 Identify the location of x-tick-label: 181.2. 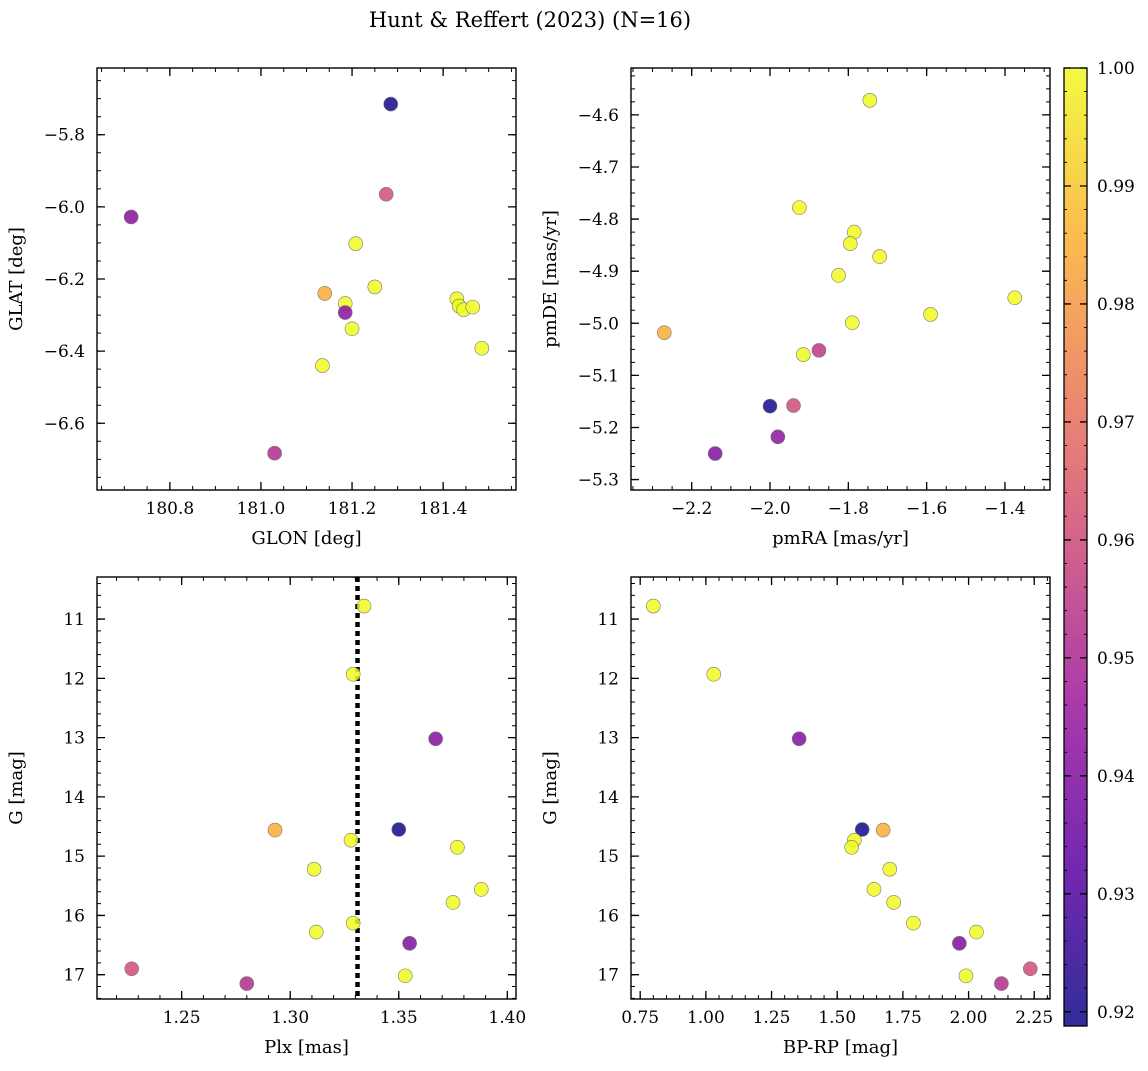
(352, 509).